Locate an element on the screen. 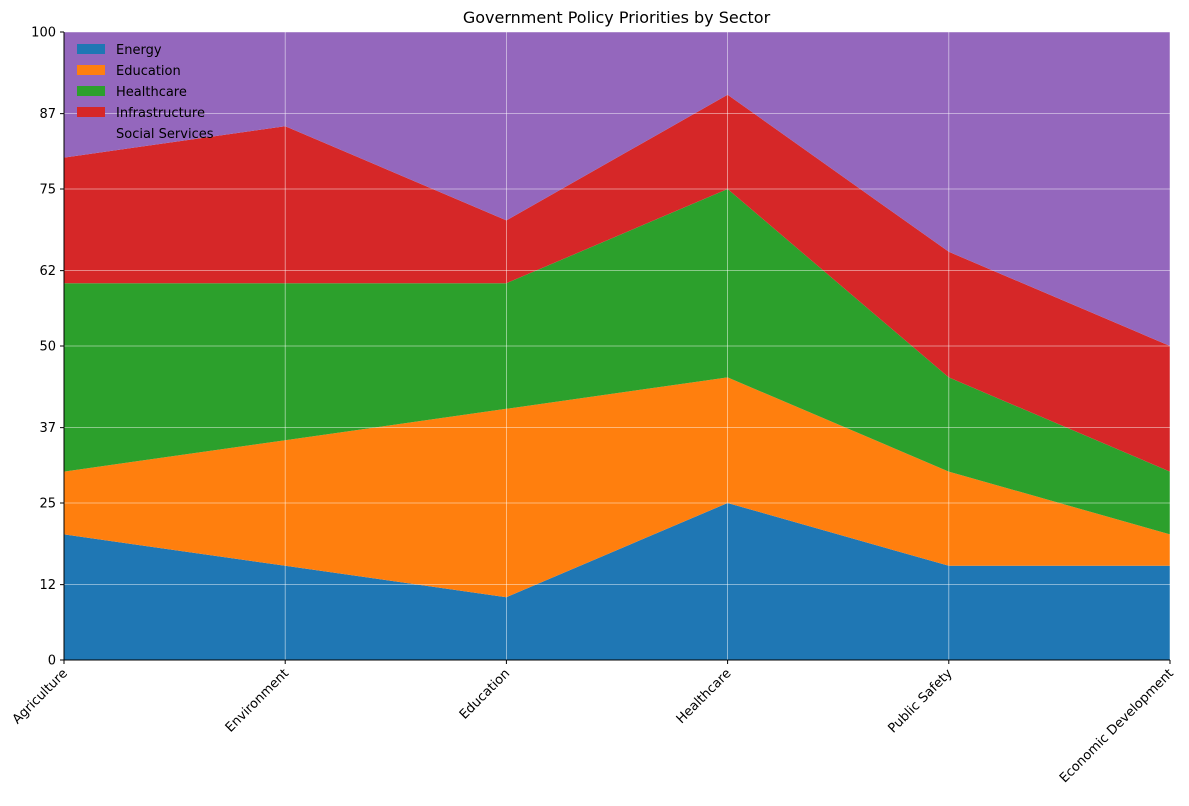 This screenshot has height=806, width=1189. legend-label: Infrastructure is located at coordinates (160, 113).